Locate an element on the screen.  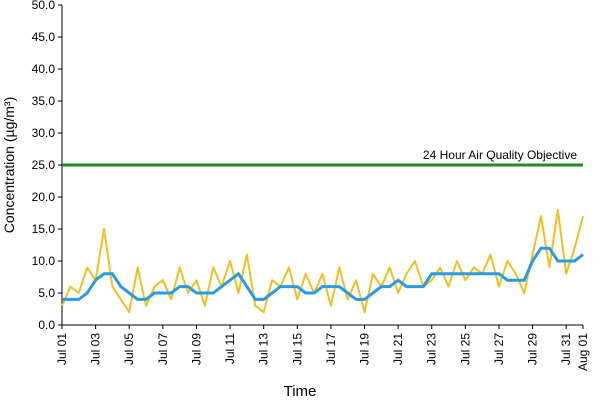
x-tick-label: Jul 05 is located at coordinates (129, 349).